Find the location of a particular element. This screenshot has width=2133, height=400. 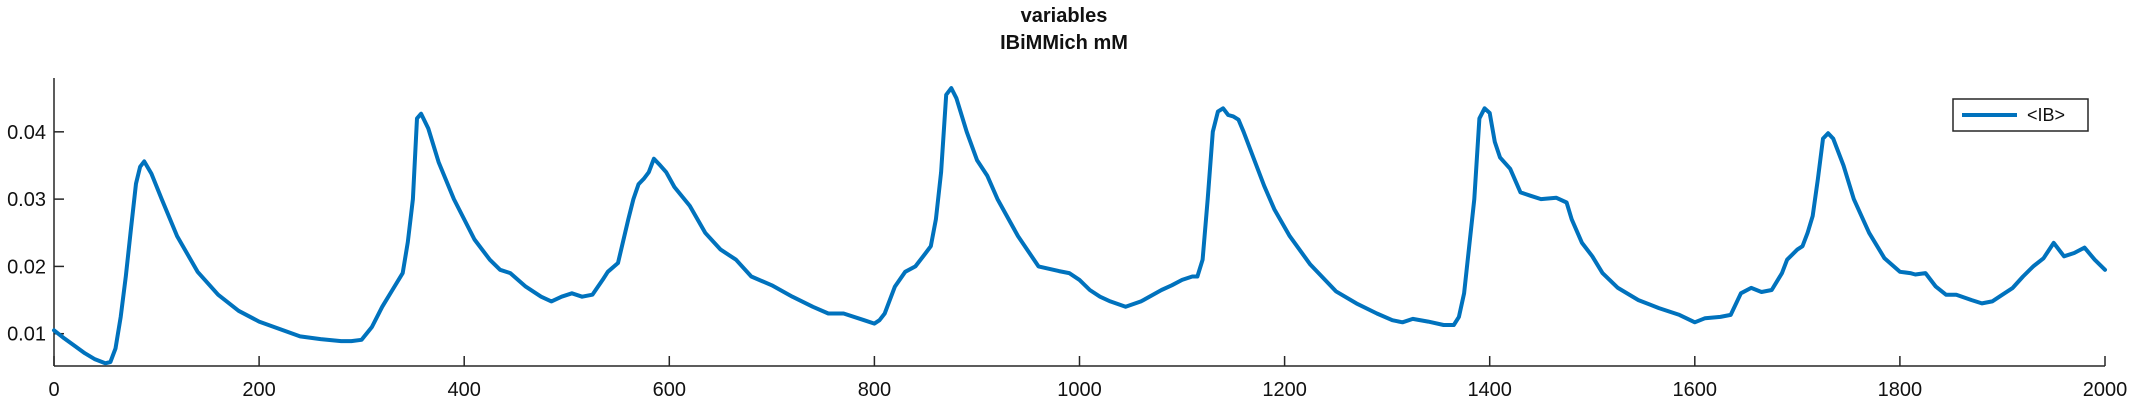

x-tick-label: 2000 is located at coordinates (2105, 389).